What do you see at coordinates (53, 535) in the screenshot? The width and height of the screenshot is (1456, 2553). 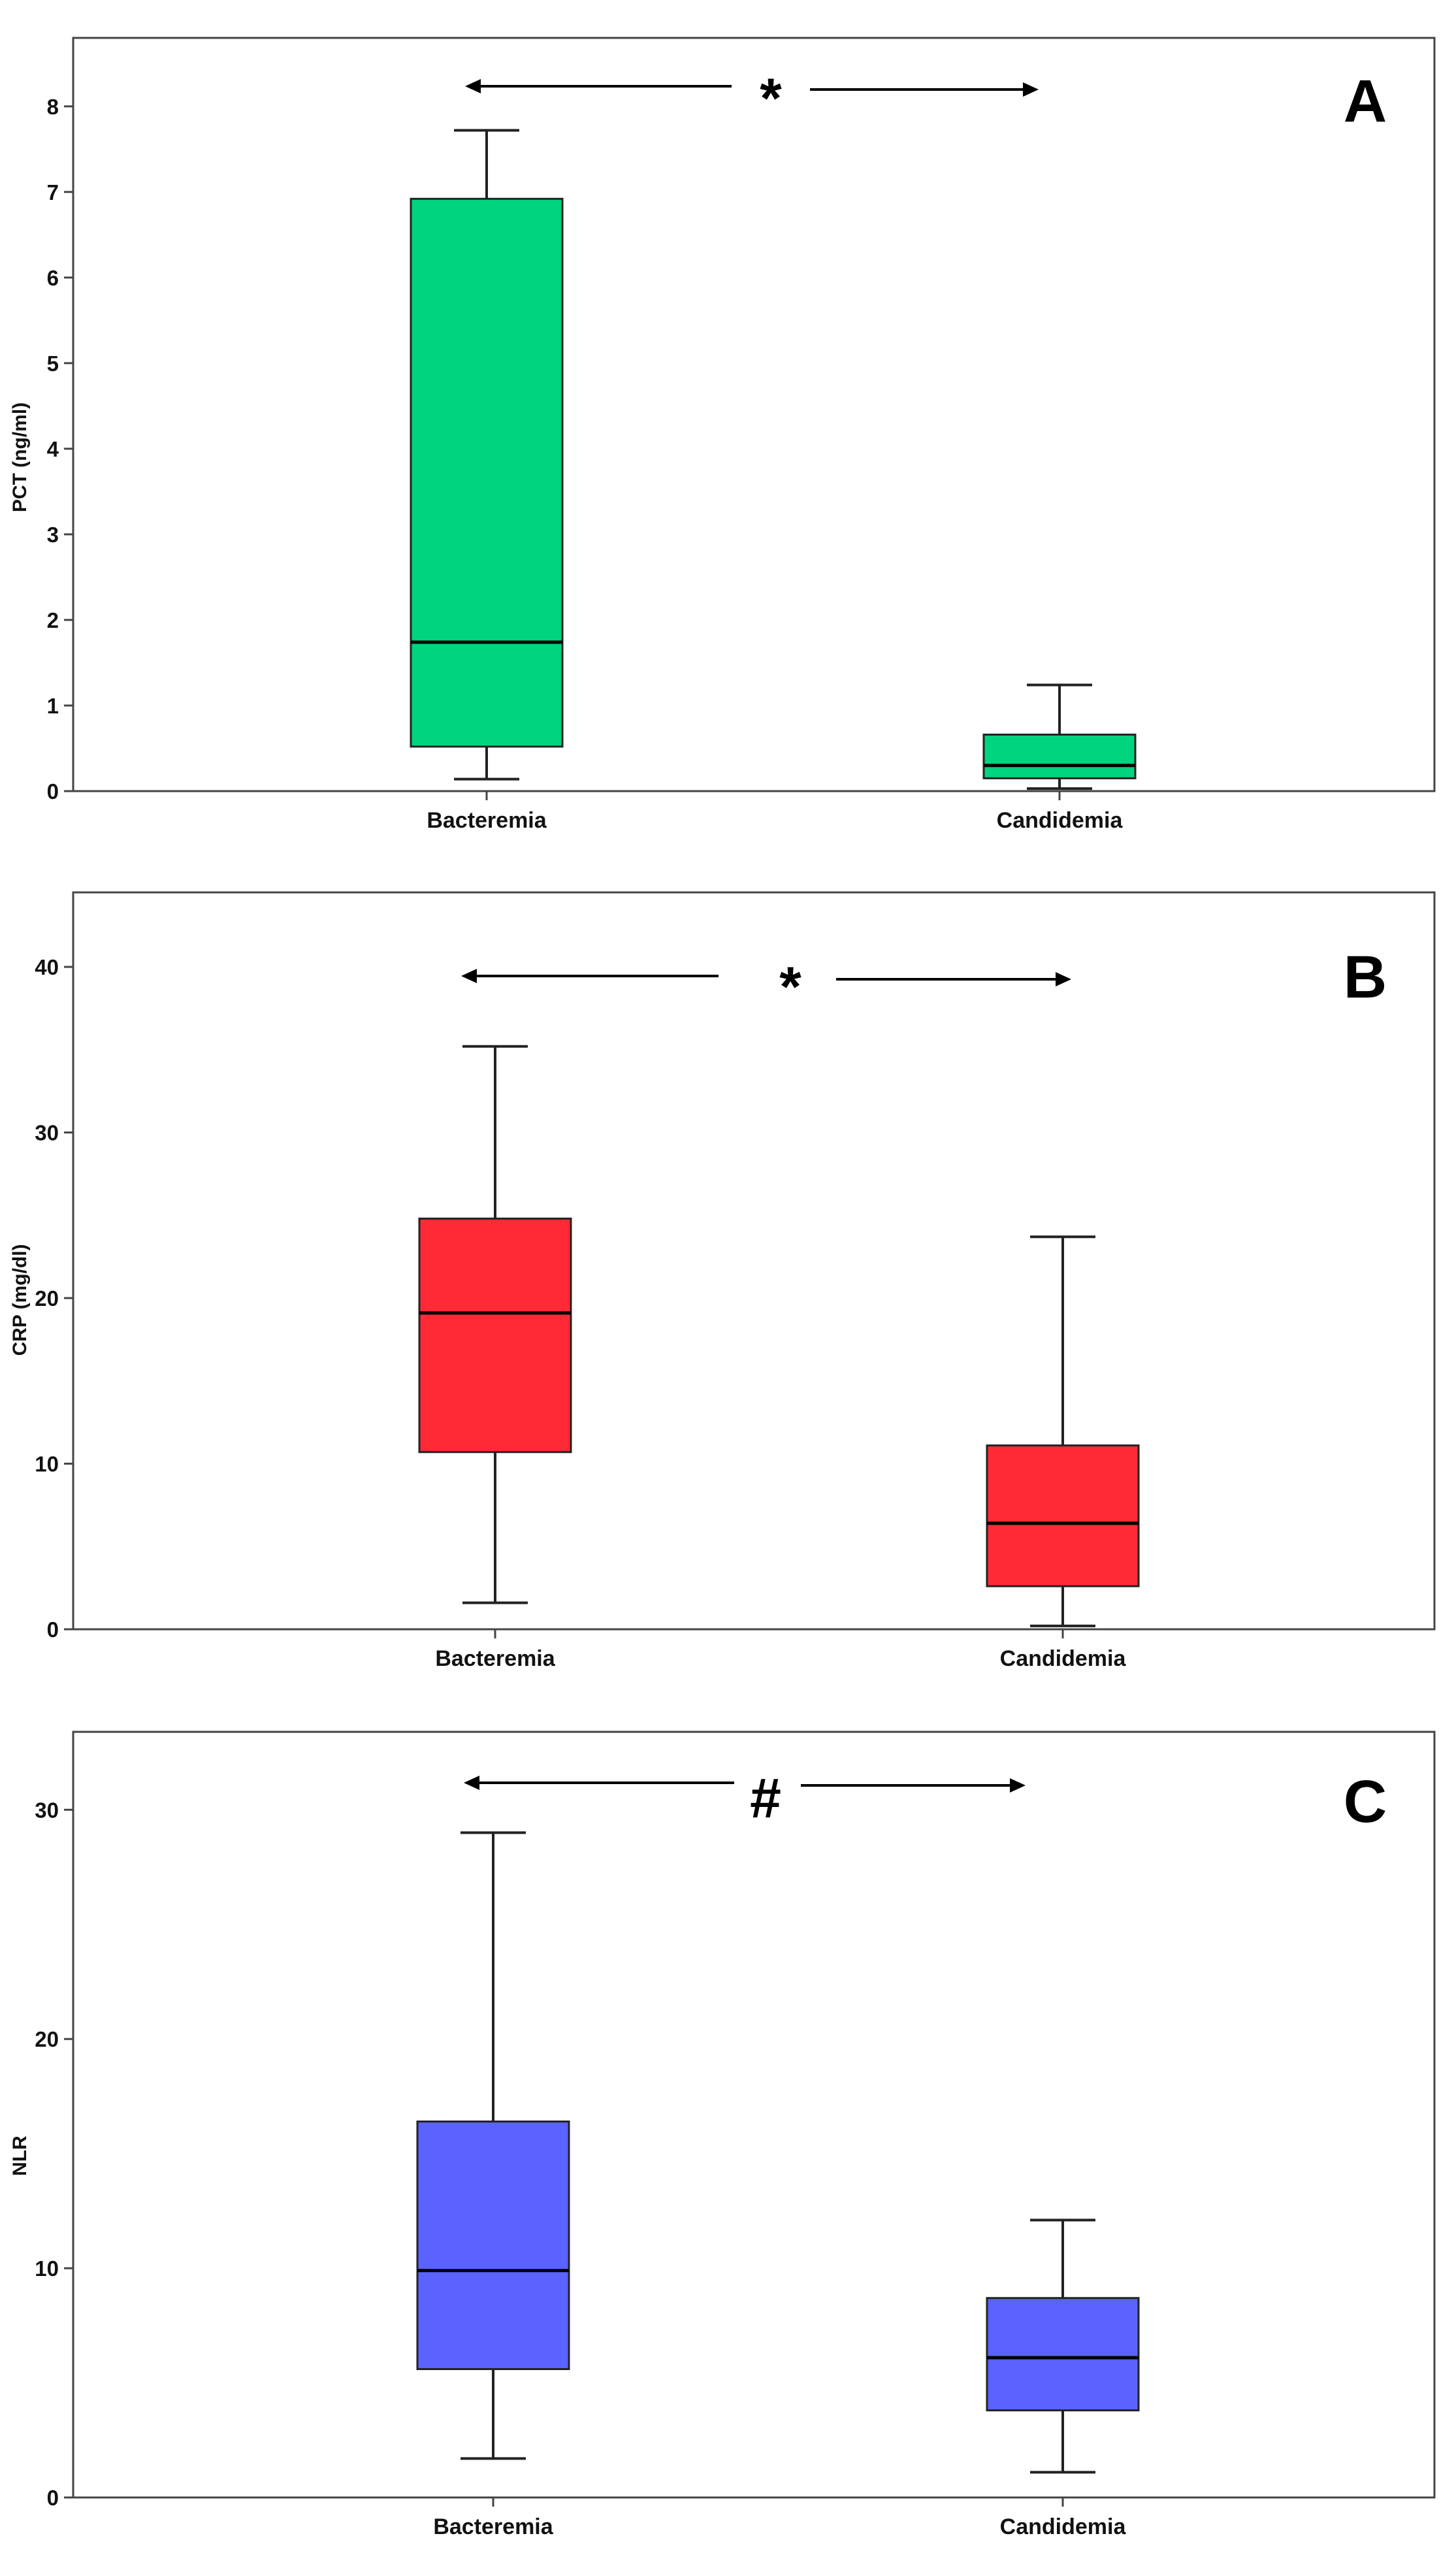 I see `panel-a-y-tick-label: 3` at bounding box center [53, 535].